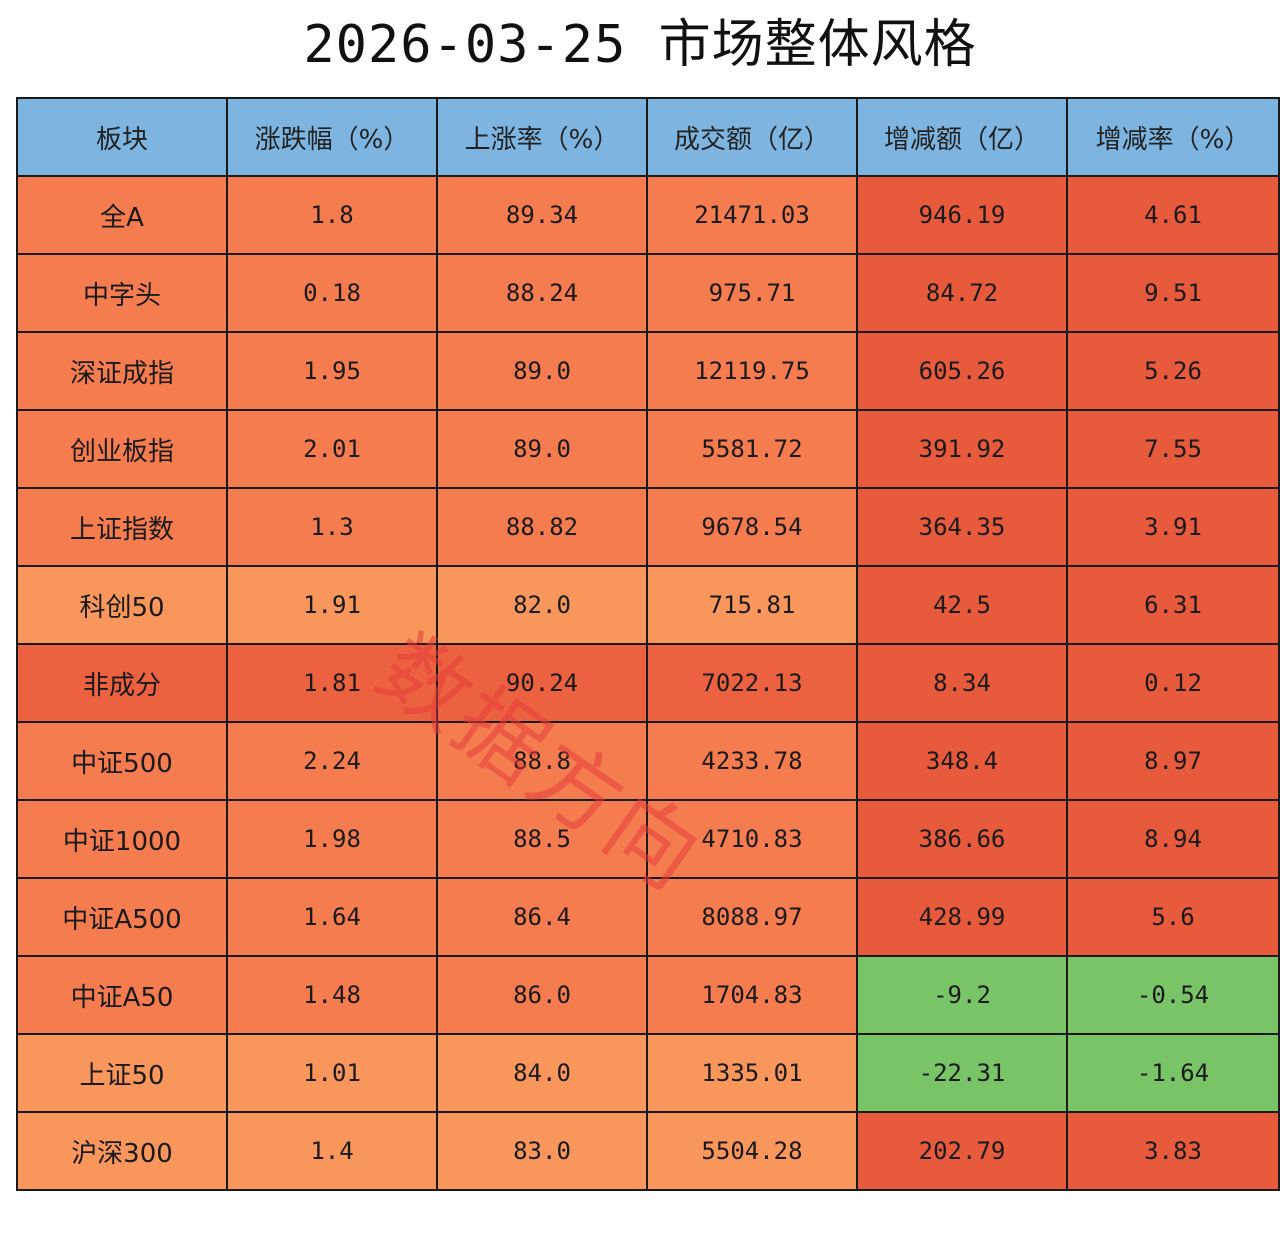 Image resolution: width=1280 pixels, height=1260 pixels. Describe the element at coordinates (542, 1073) in the screenshot. I see `value-cell: 84.0` at that location.